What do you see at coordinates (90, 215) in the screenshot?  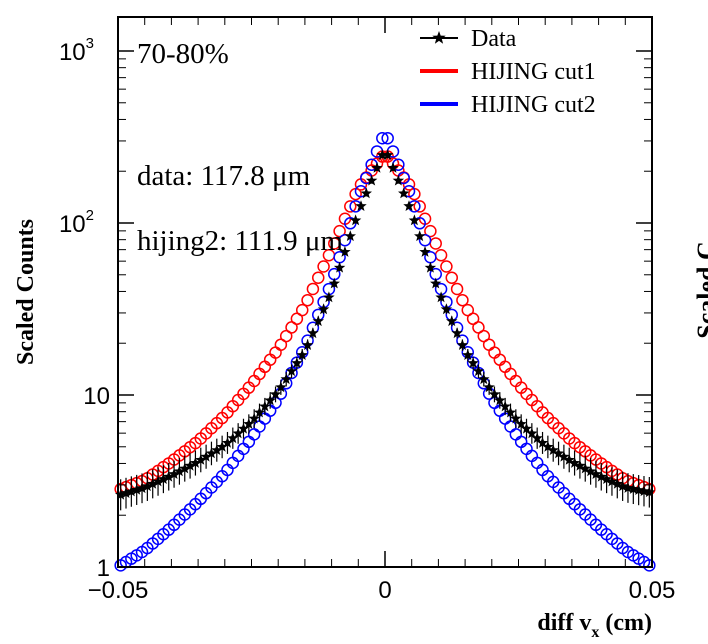 I see `y-tick-label-exponent: 2` at bounding box center [90, 215].